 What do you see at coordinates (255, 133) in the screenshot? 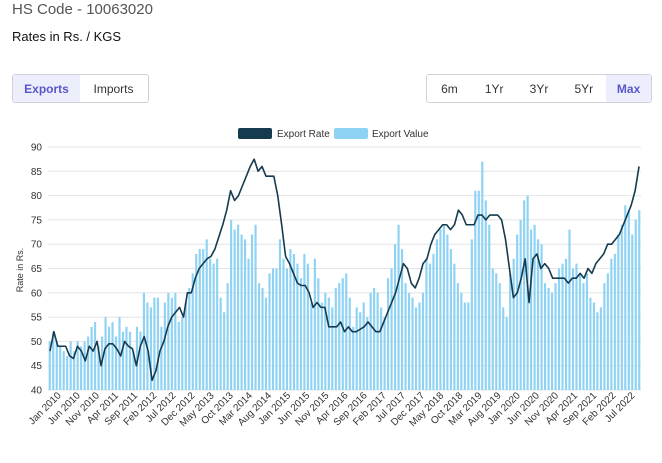
I see `legend-swatch-export-rate` at bounding box center [255, 133].